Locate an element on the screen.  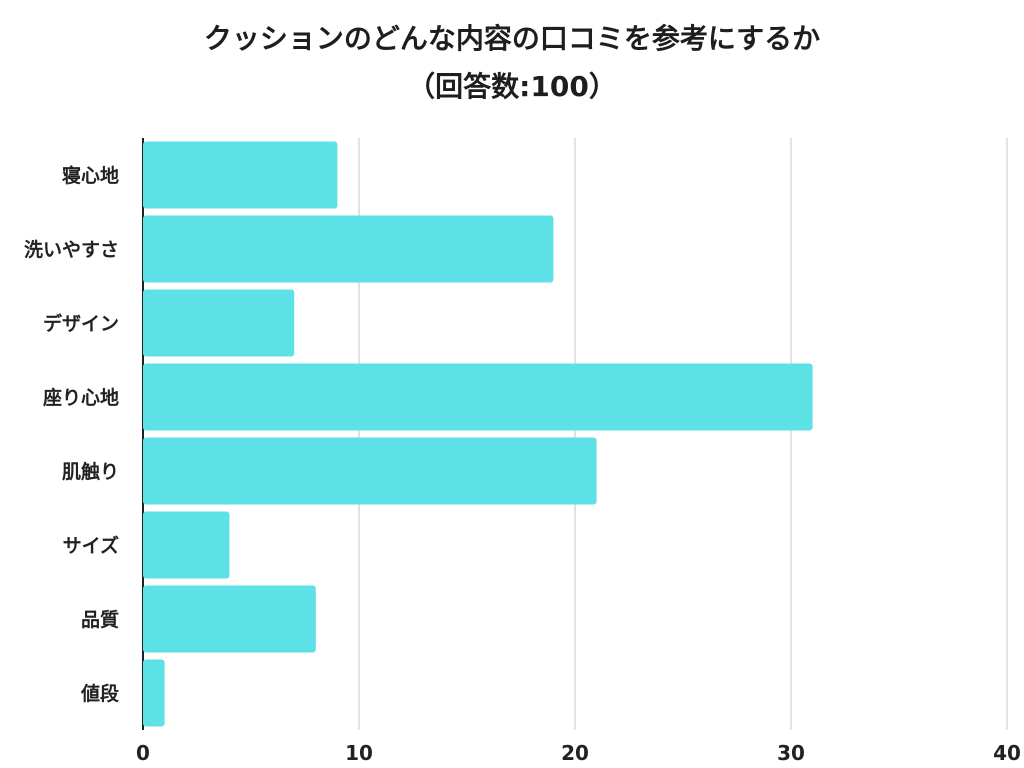
category-label: 座り心地 is located at coordinates (81, 397).